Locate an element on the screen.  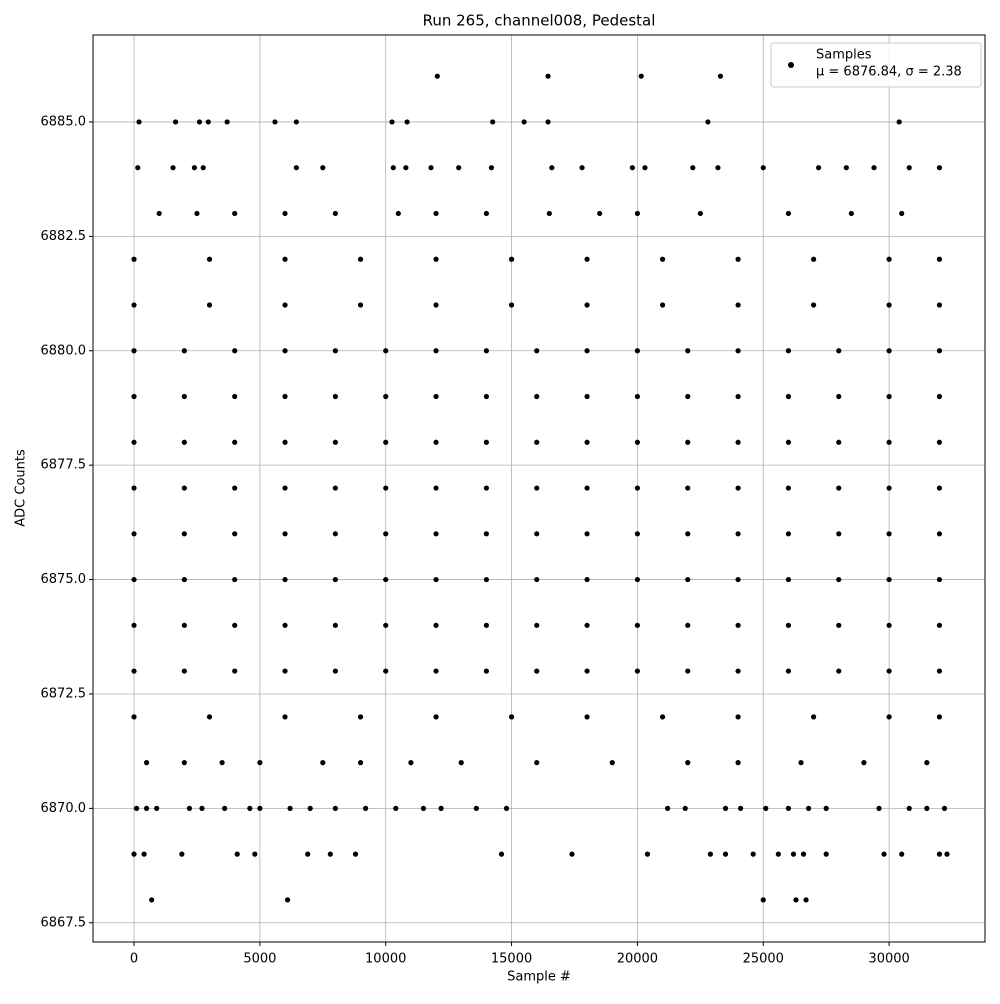
y-tick-label: 6885.0 is located at coordinates (64, 121).